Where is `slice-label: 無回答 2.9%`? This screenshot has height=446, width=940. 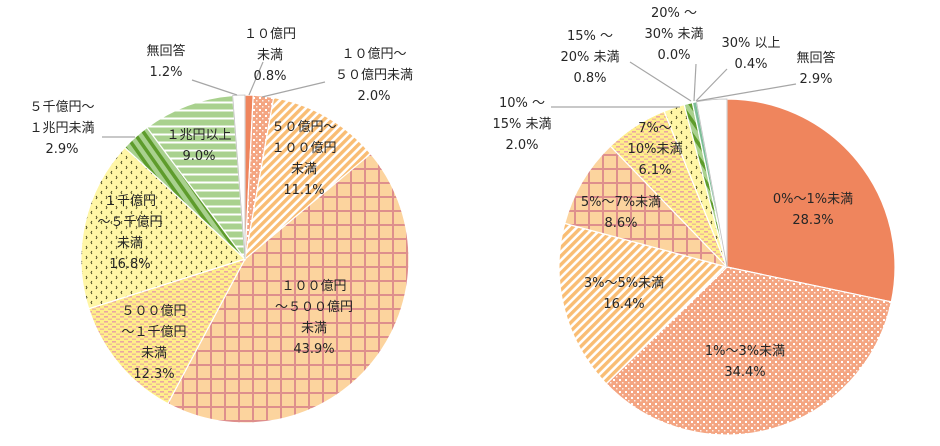
slice-label: 無回答 2.9% is located at coordinates (815, 68).